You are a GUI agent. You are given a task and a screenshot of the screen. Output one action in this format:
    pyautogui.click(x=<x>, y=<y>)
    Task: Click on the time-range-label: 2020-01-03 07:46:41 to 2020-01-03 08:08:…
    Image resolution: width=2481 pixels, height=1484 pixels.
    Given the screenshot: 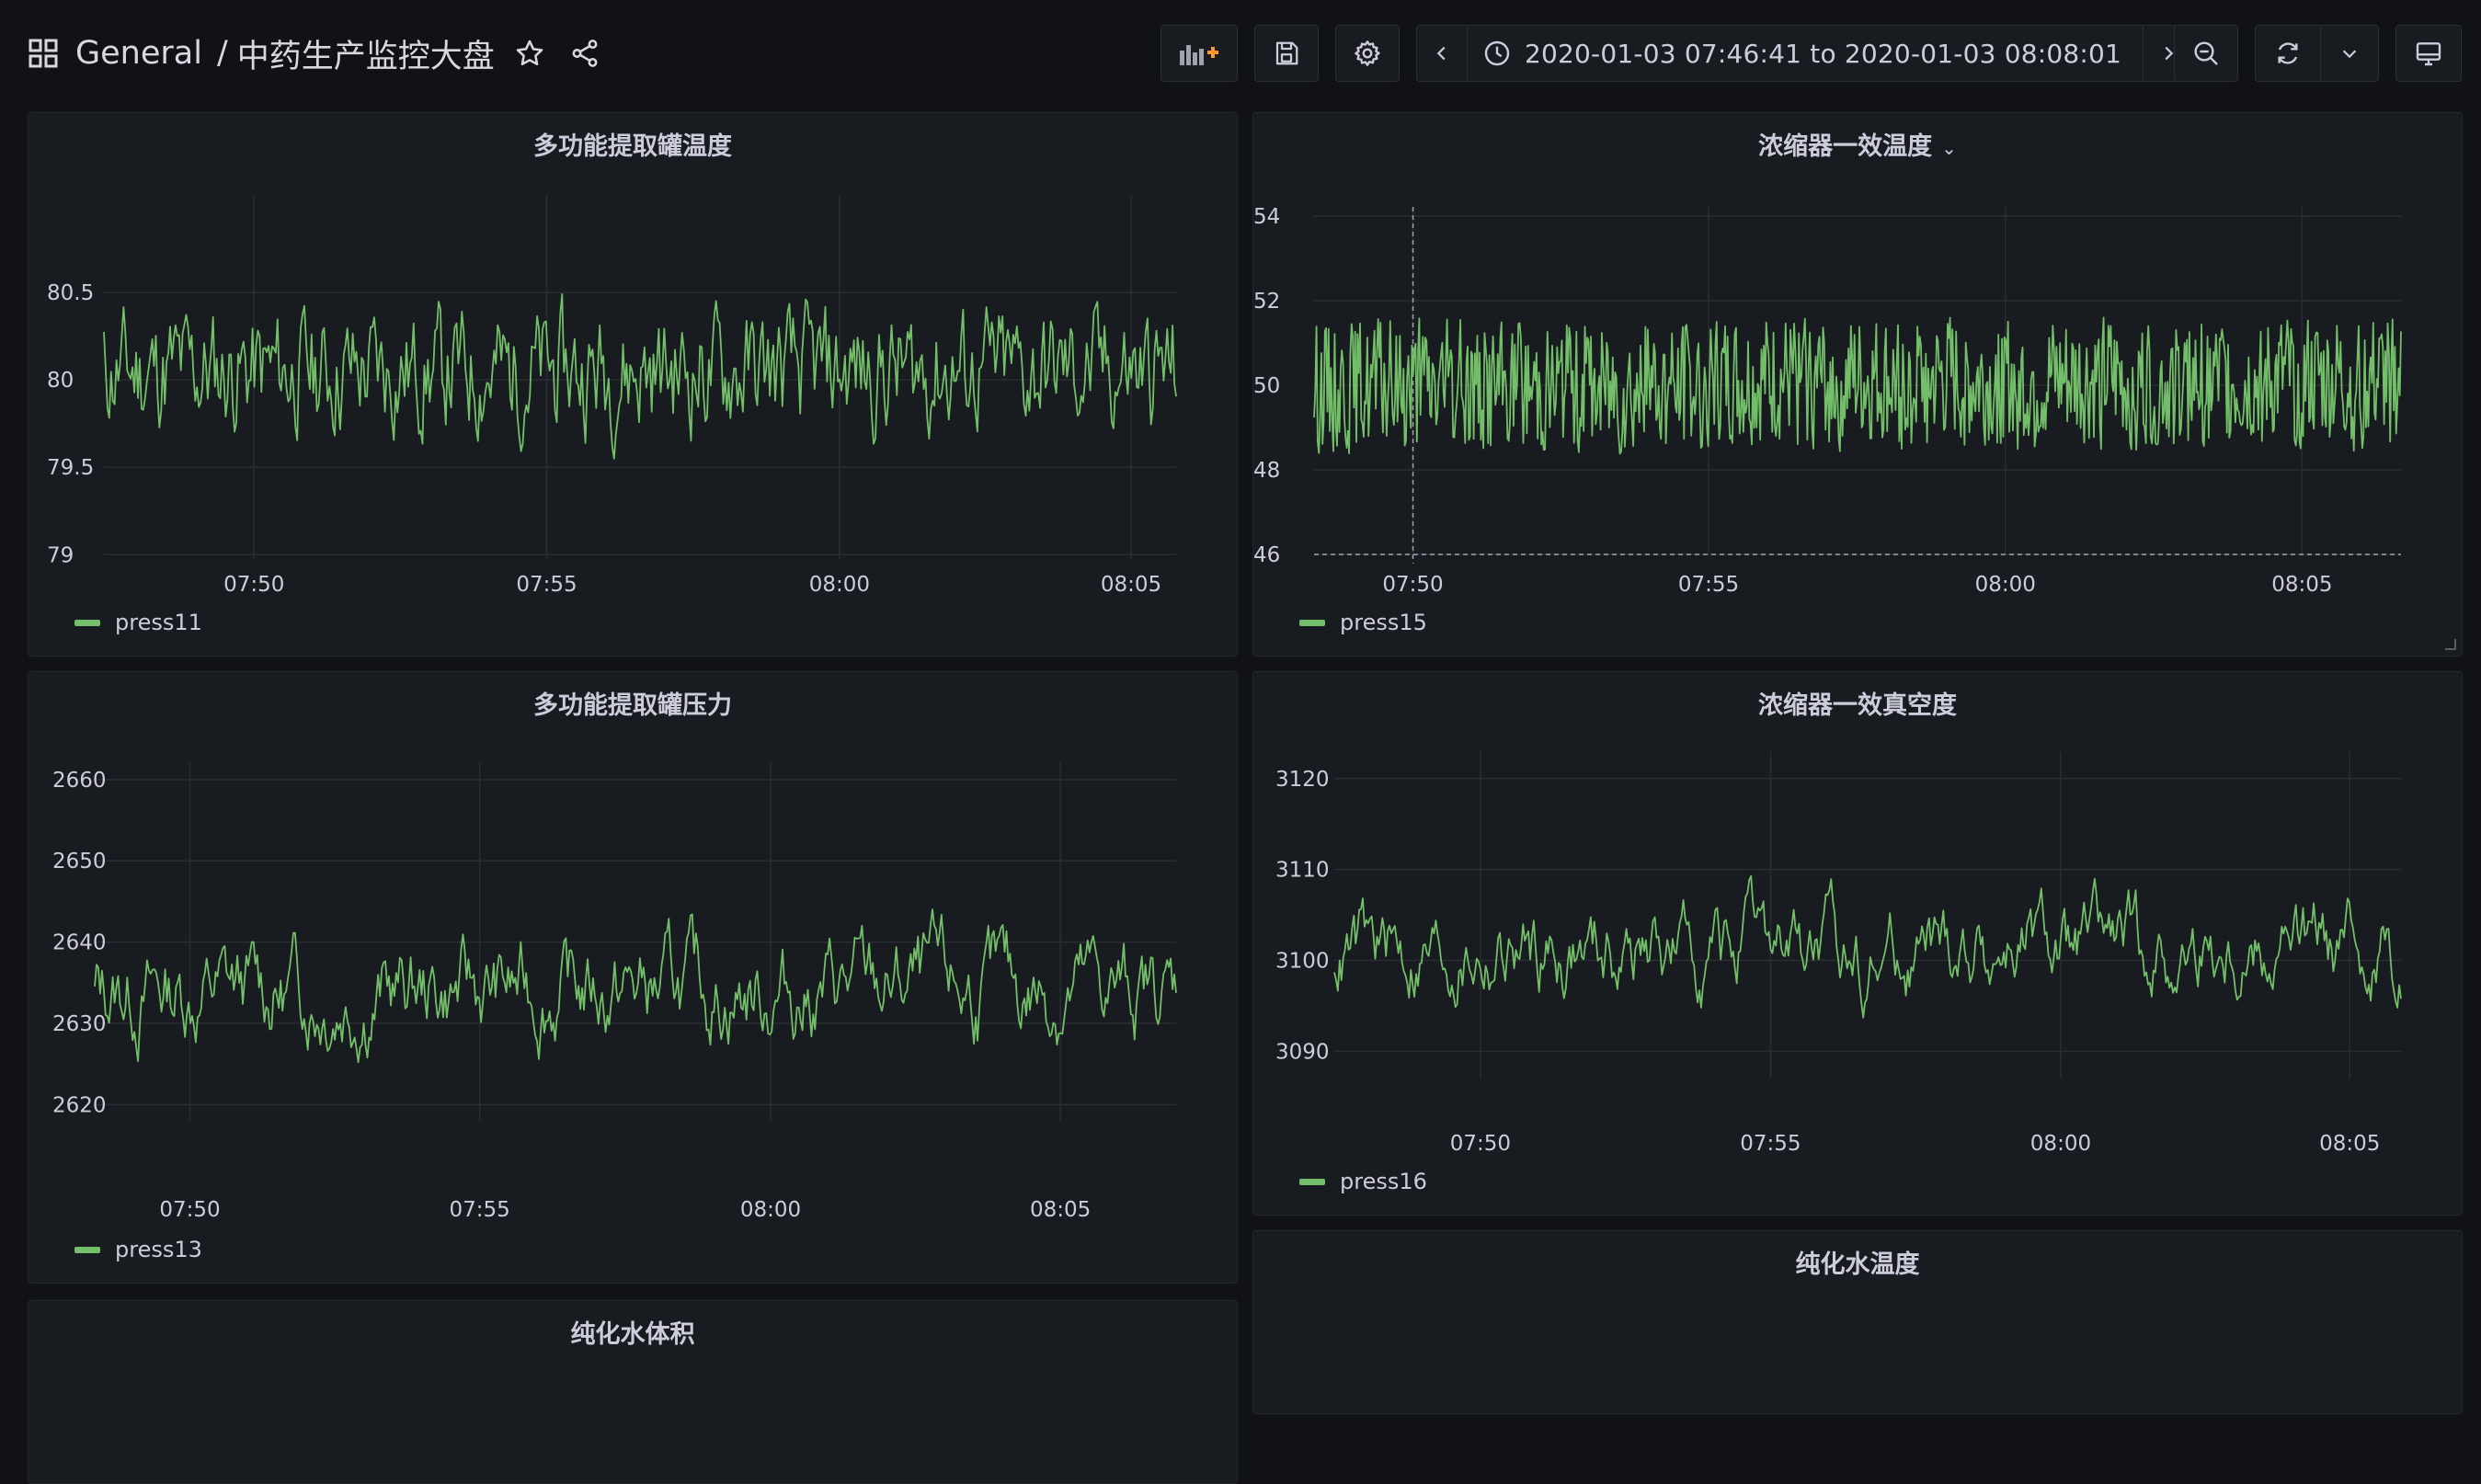 What is the action you would take?
    pyautogui.click(x=1823, y=53)
    